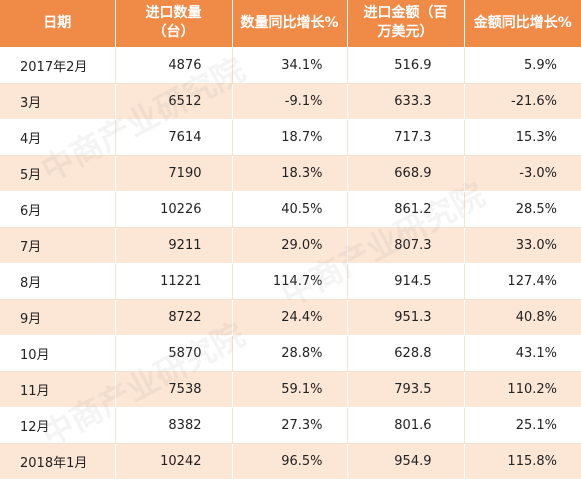 The width and height of the screenshot is (581, 483). Describe the element at coordinates (58, 281) in the screenshot. I see `cell-month: 8月` at that location.